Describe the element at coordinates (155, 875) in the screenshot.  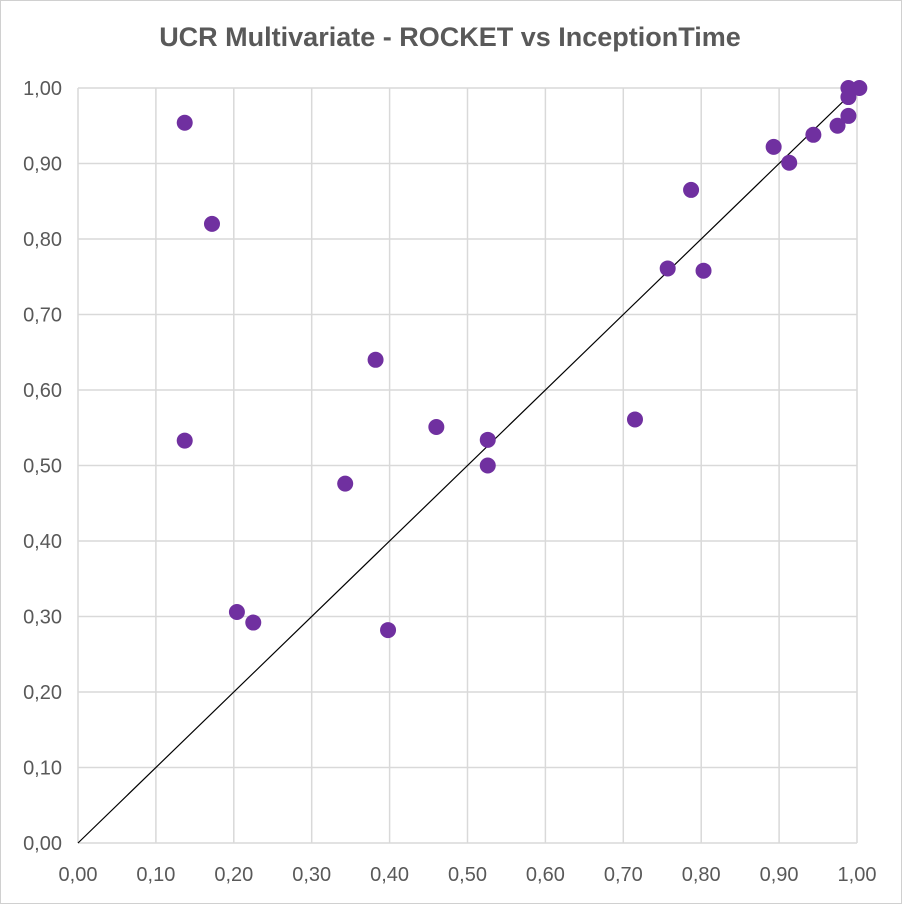
I see `x-tick-label: 0,10` at that location.